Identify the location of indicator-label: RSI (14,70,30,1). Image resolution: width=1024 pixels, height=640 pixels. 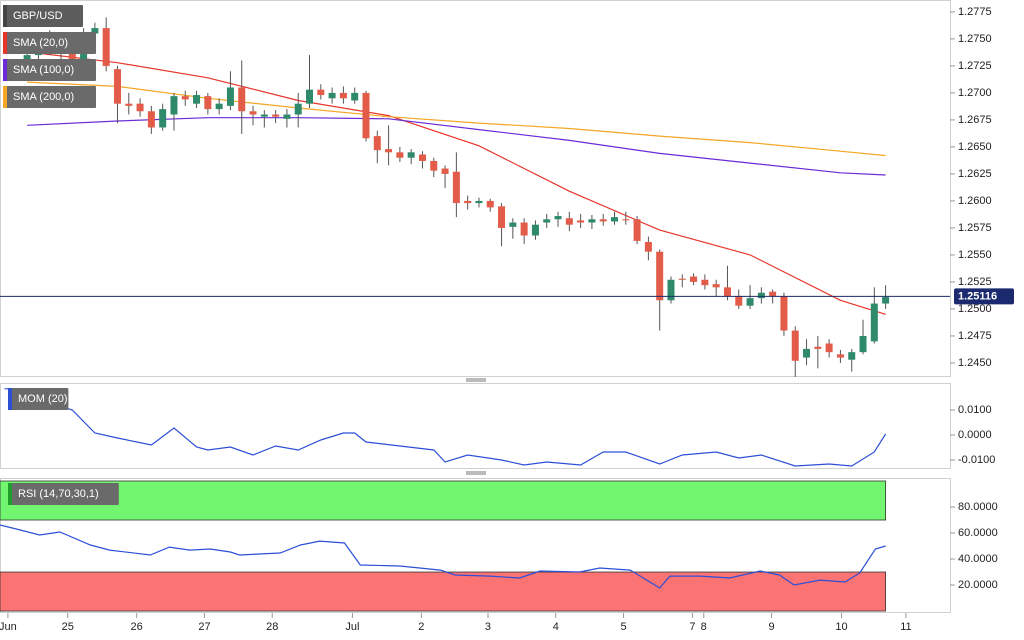
(58, 494).